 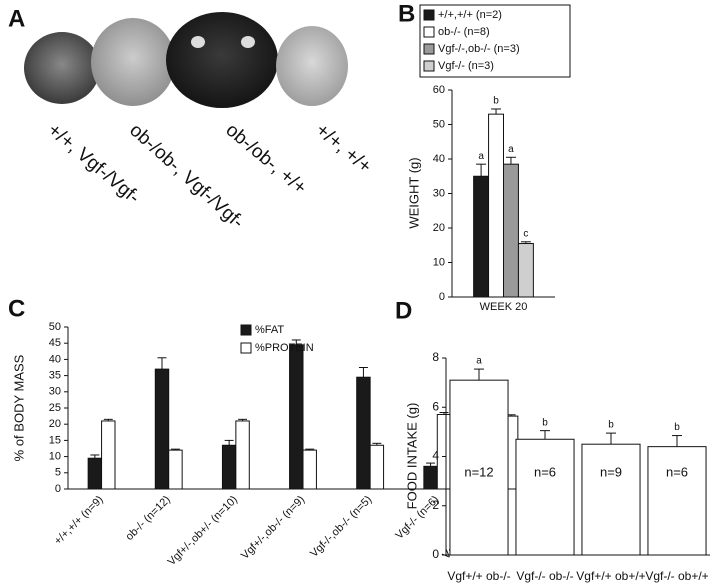 I want to click on y-axis-label: WEIGHT (g), so click(x=413, y=192).